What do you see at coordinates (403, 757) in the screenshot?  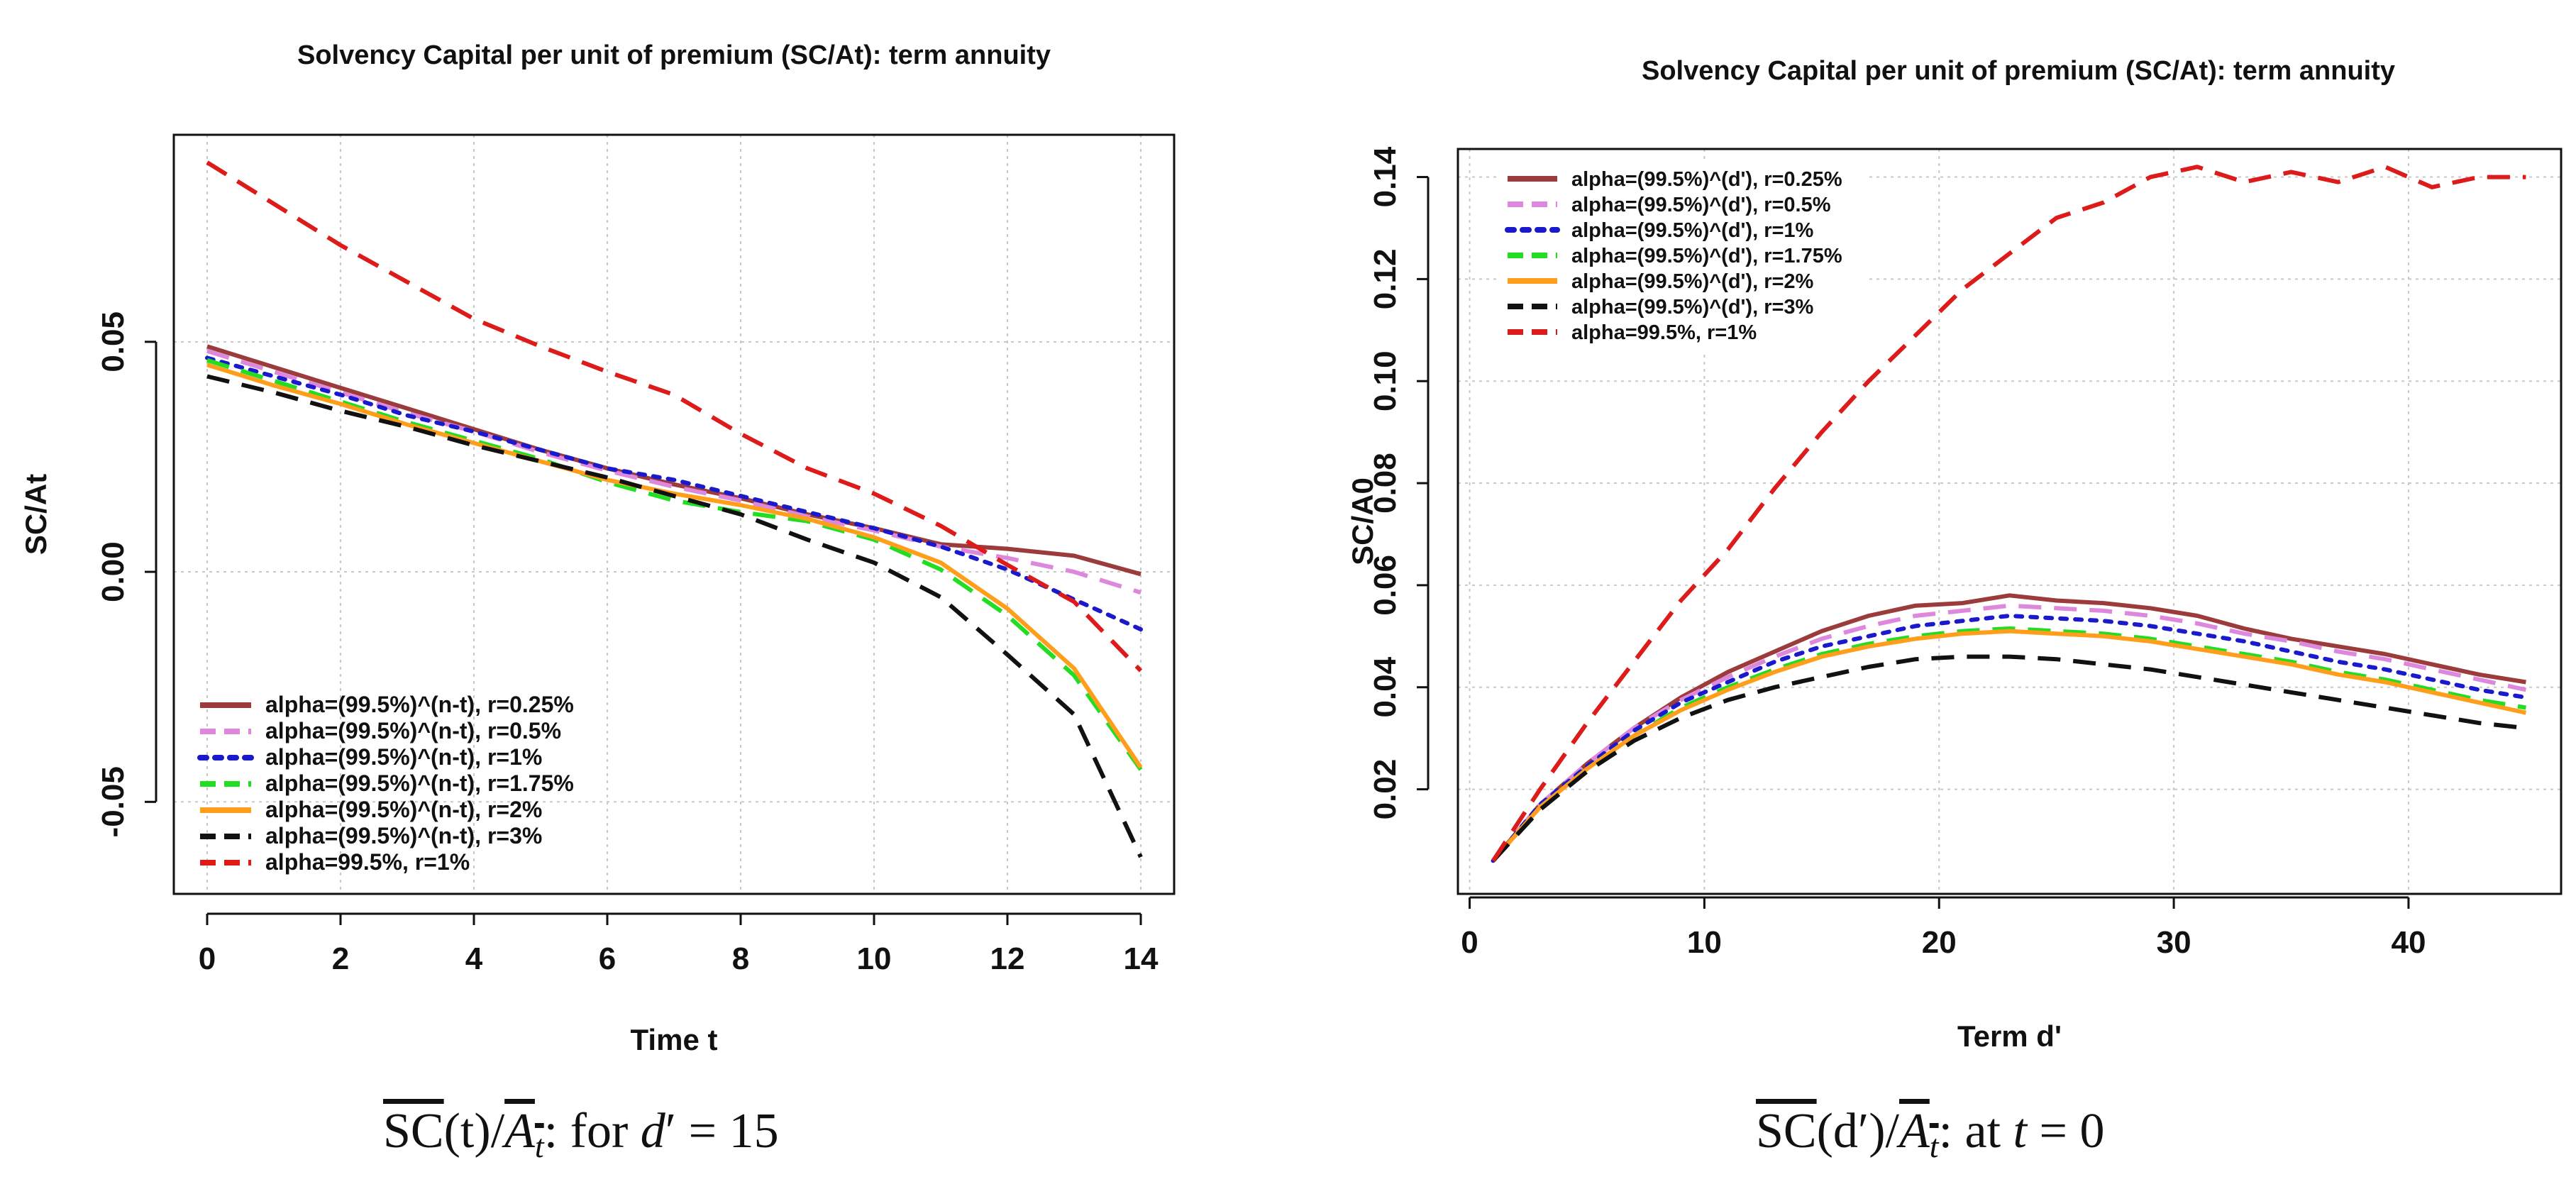 I see `chart0-legend-label-2: alpha=(99.5%)^(n-t), r=1%` at bounding box center [403, 757].